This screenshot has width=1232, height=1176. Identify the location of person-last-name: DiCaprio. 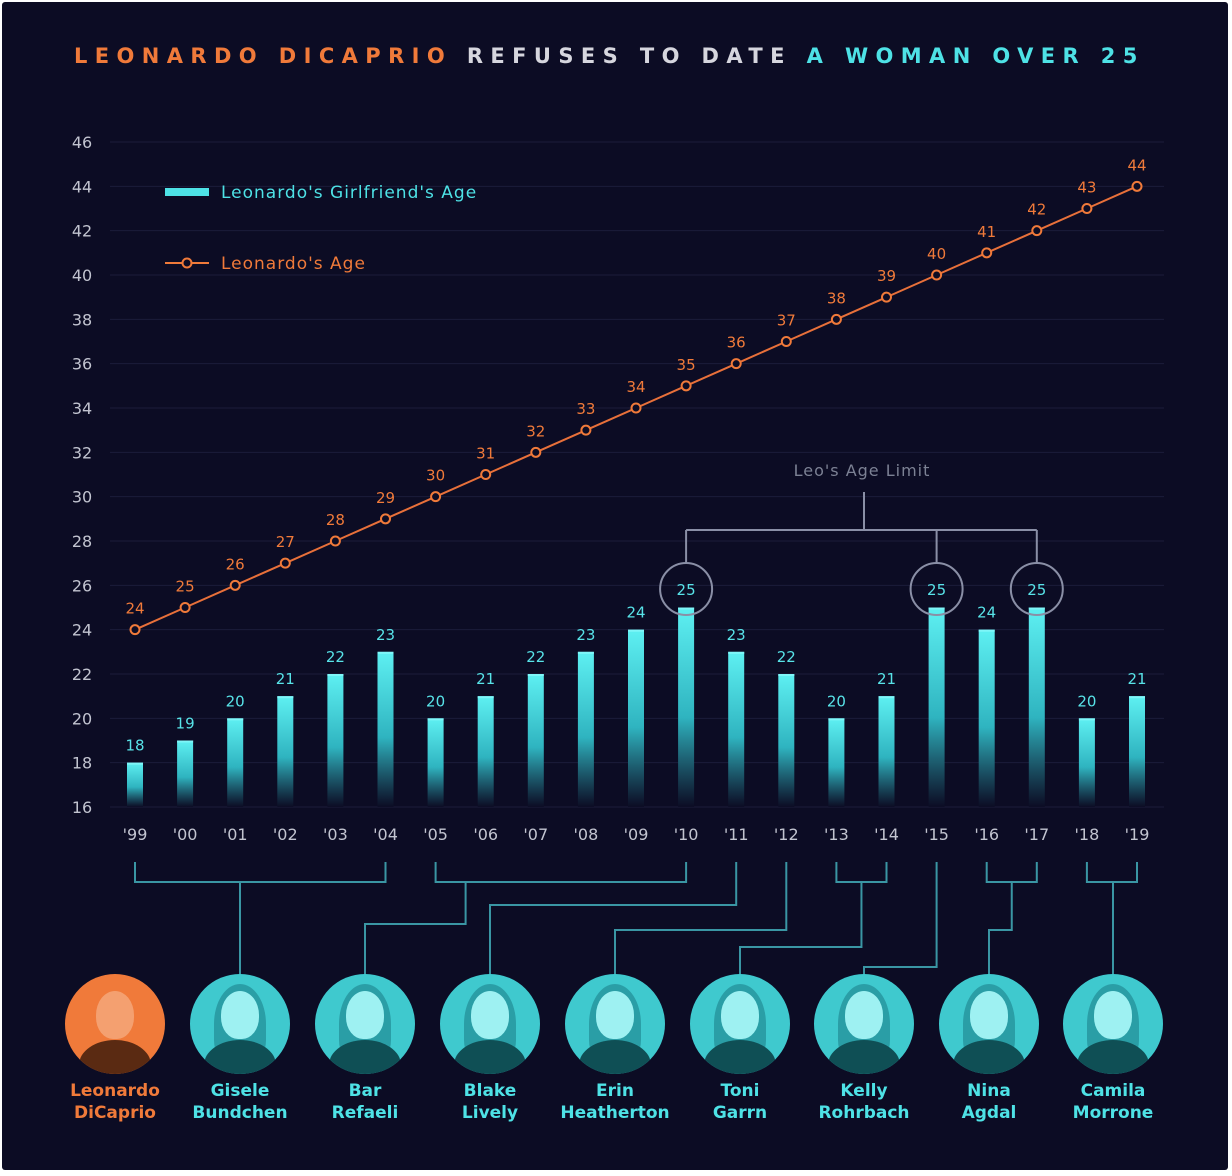
(115, 1113).